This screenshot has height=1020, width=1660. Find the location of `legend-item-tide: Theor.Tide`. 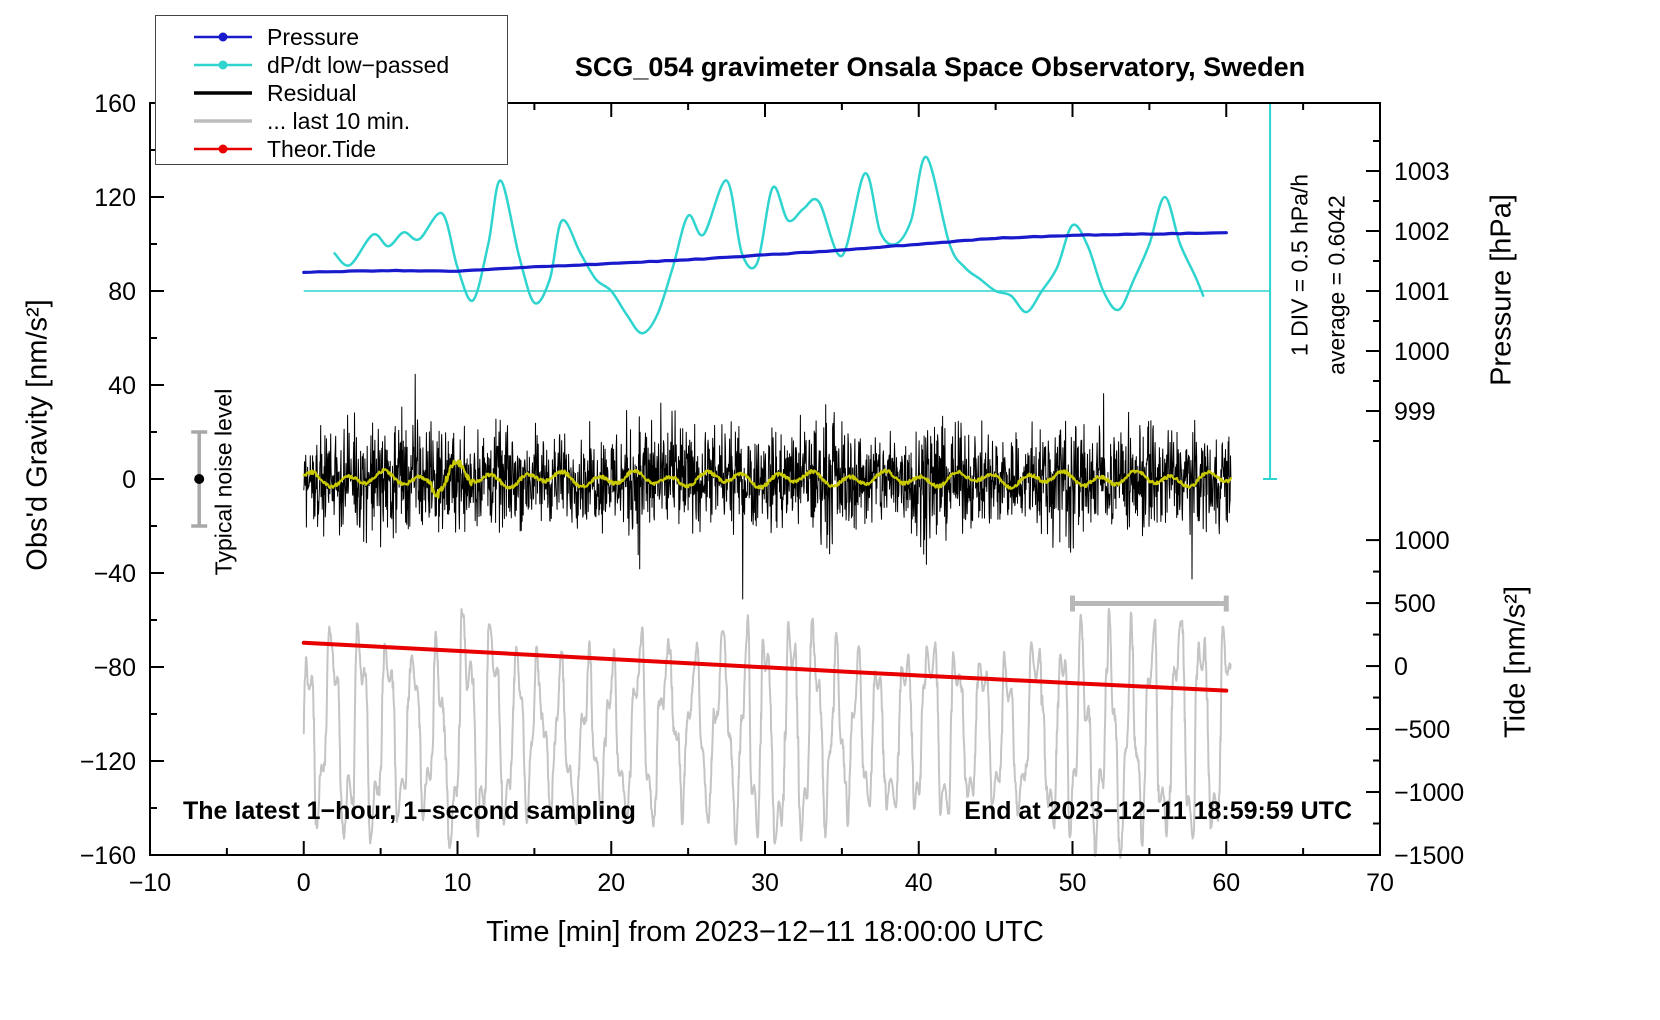

legend-item-tide: Theor.Tide is located at coordinates (331, 149).